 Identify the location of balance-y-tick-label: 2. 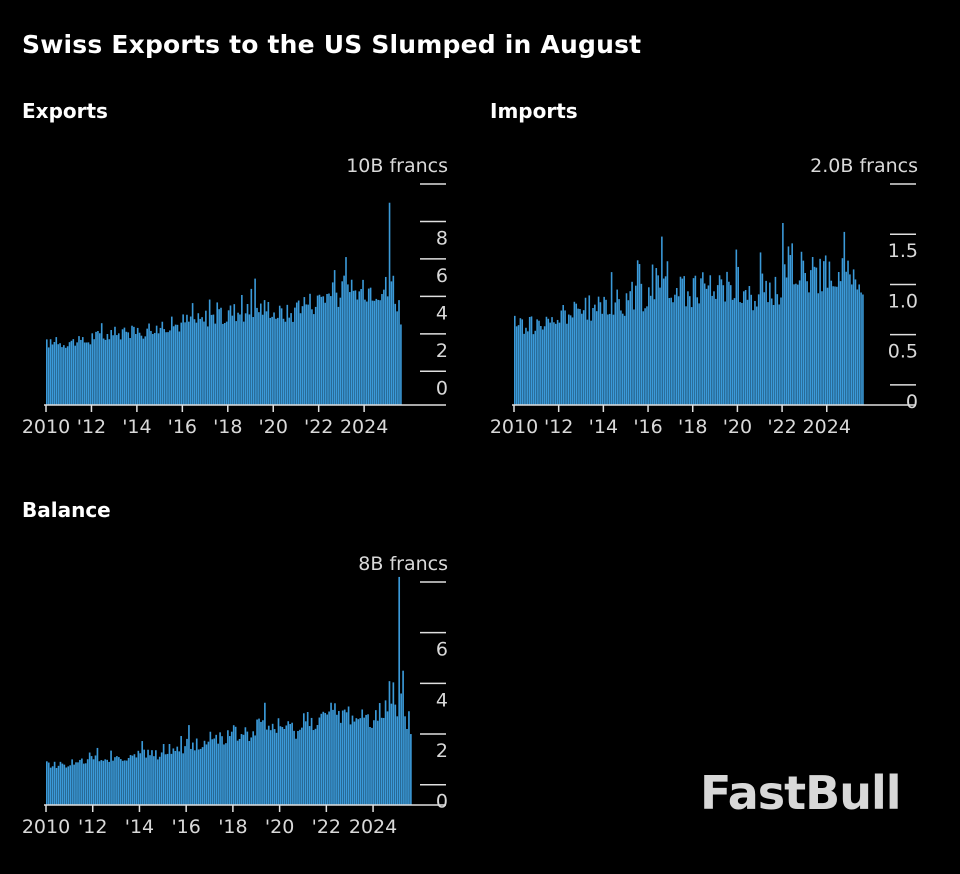
(442, 751).